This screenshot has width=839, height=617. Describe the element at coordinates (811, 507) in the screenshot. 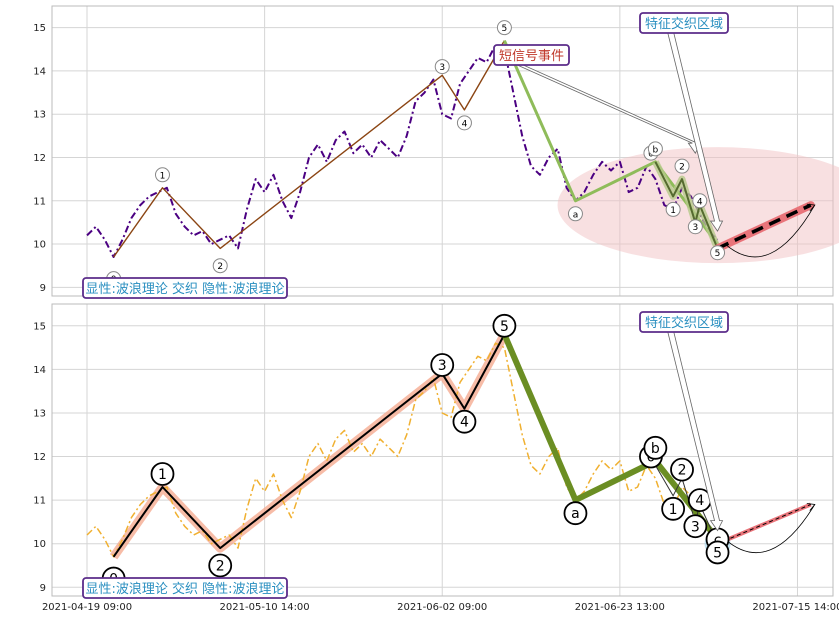

I see `forecast-arc-head` at that location.